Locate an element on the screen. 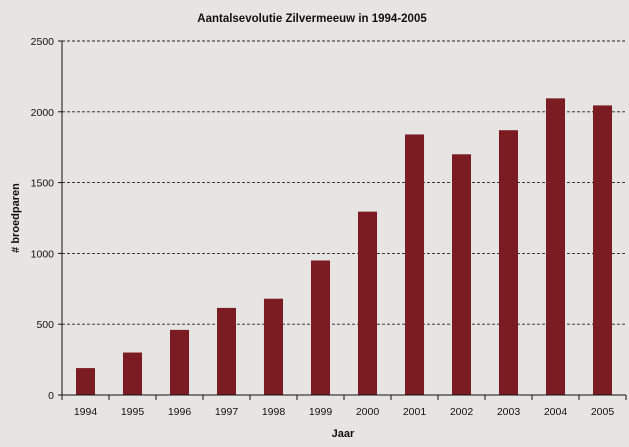 This screenshot has height=447, width=629. bar-1995 is located at coordinates (132, 373).